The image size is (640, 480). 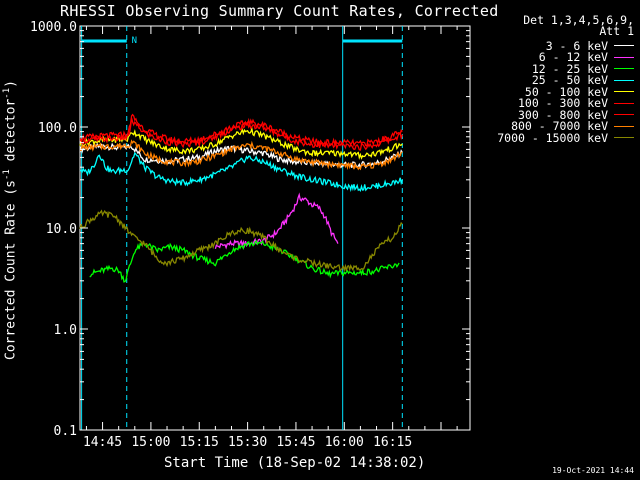 I want to click on legend-item: 12 - 25 keV, so click(x=549, y=68).